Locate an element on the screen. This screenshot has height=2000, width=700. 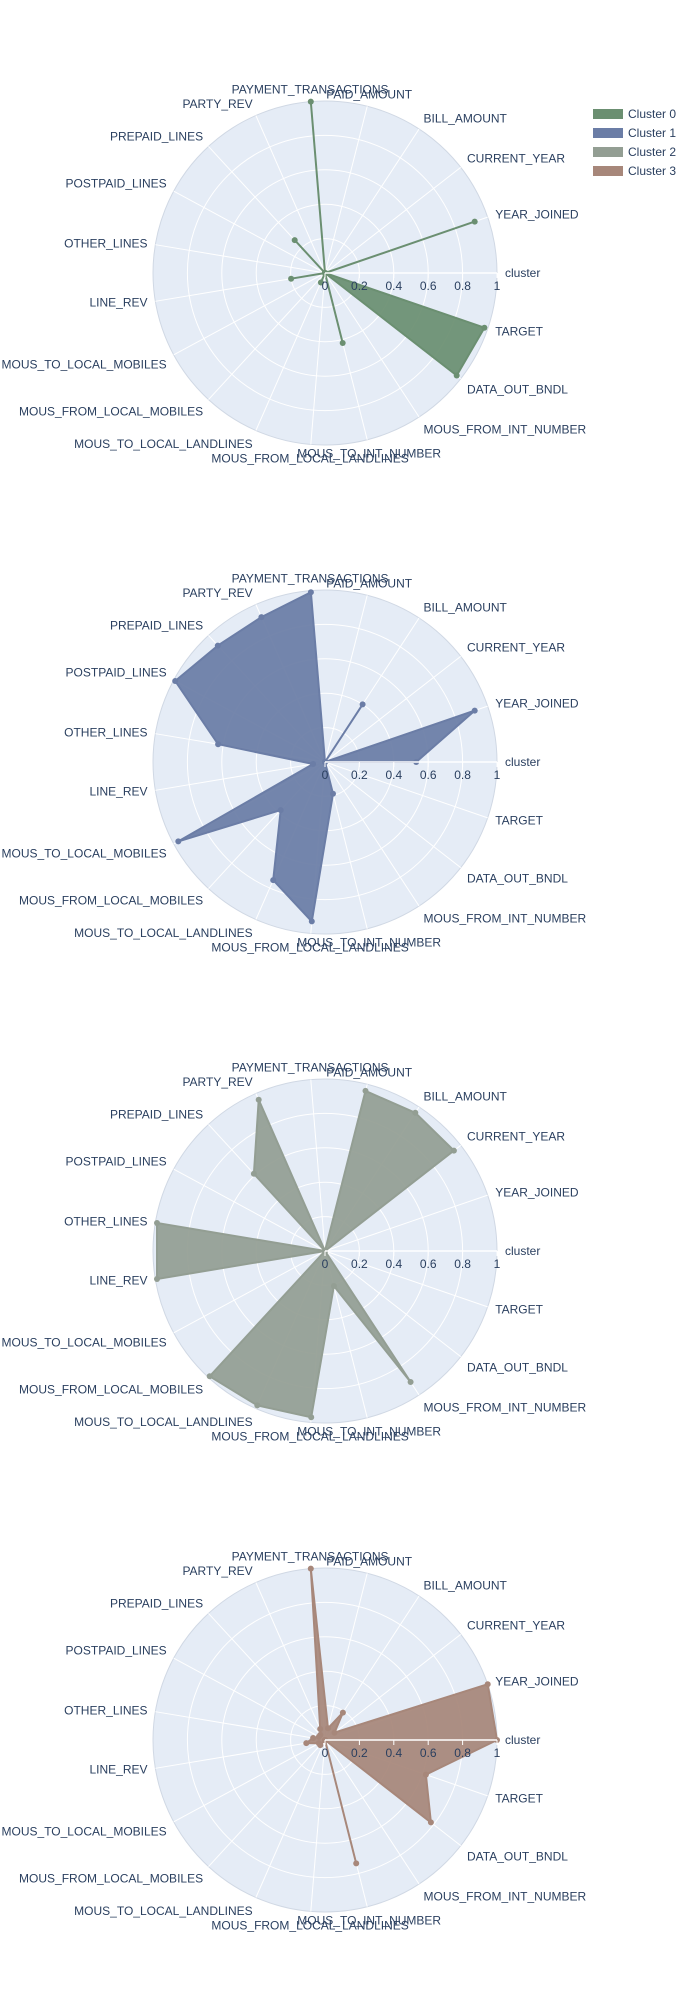
data-point-payment_transactions is located at coordinates (310, 101).